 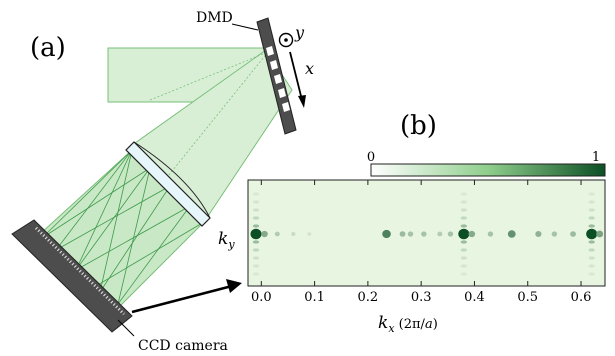 What do you see at coordinates (226, 240) in the screenshot?
I see `y-axis-label: ky` at bounding box center [226, 240].